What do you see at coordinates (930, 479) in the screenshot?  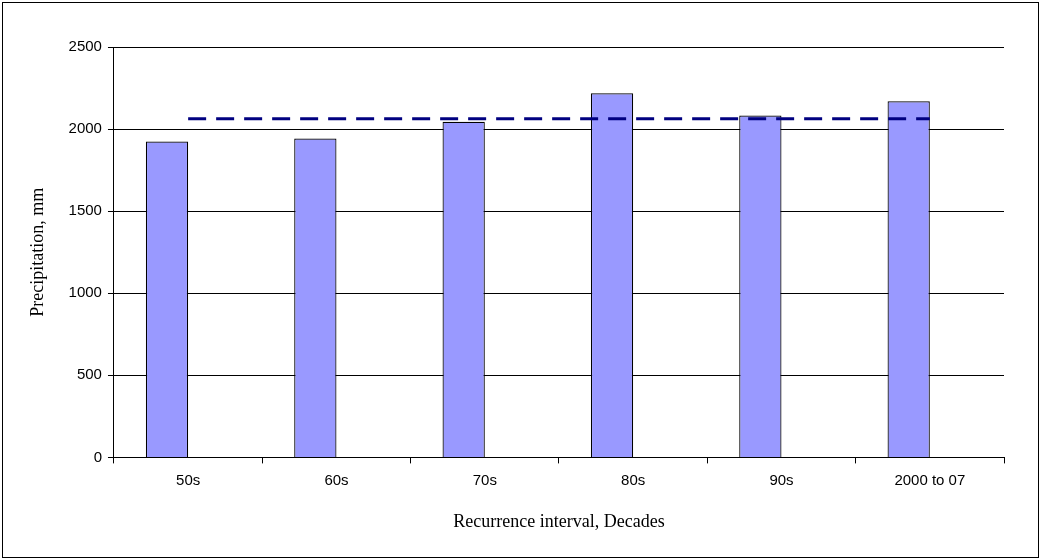 I see `x-tick-label: 2000 to 07` at bounding box center [930, 479].